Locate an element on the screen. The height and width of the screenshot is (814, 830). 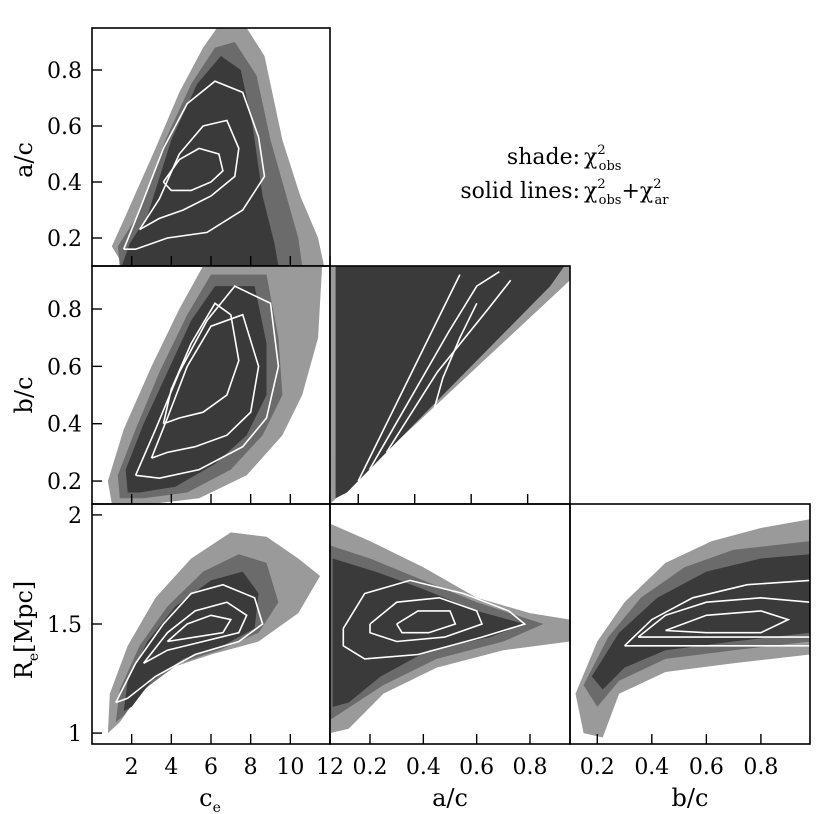
legend-lines-sub-1: obs is located at coordinates (610, 200).